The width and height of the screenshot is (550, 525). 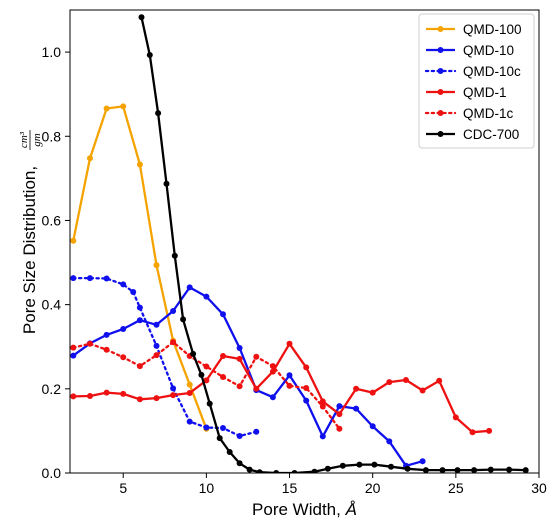 I want to click on y-tick-label: 0.0, so click(x=52, y=473).